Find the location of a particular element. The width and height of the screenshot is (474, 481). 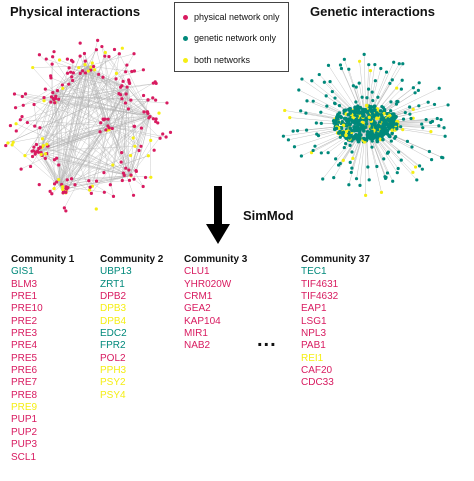

gene-name: PRE2 is located at coordinates (24, 321).